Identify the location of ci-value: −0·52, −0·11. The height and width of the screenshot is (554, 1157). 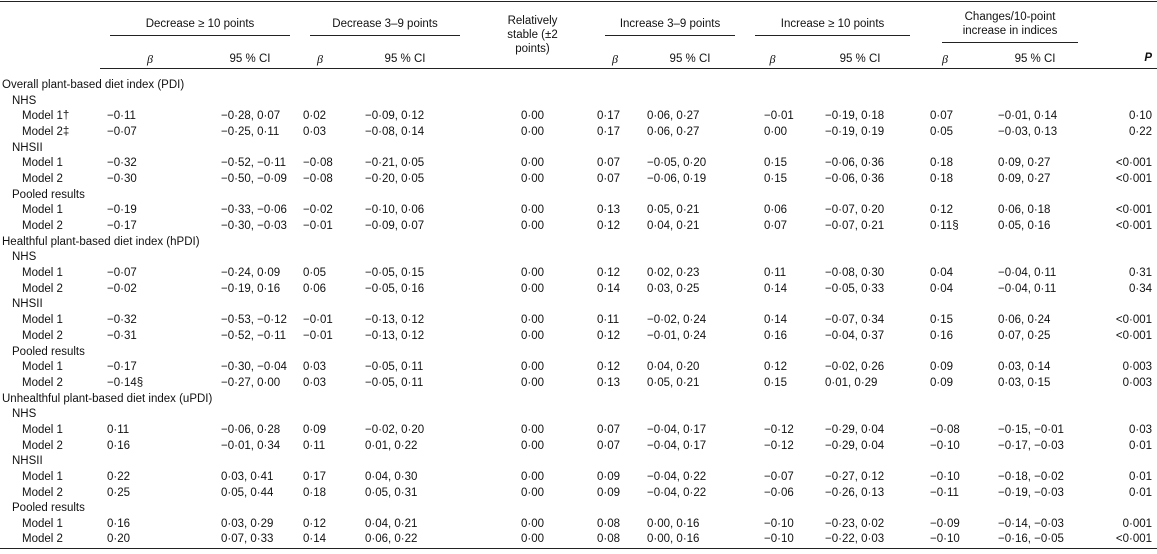
(254, 335).